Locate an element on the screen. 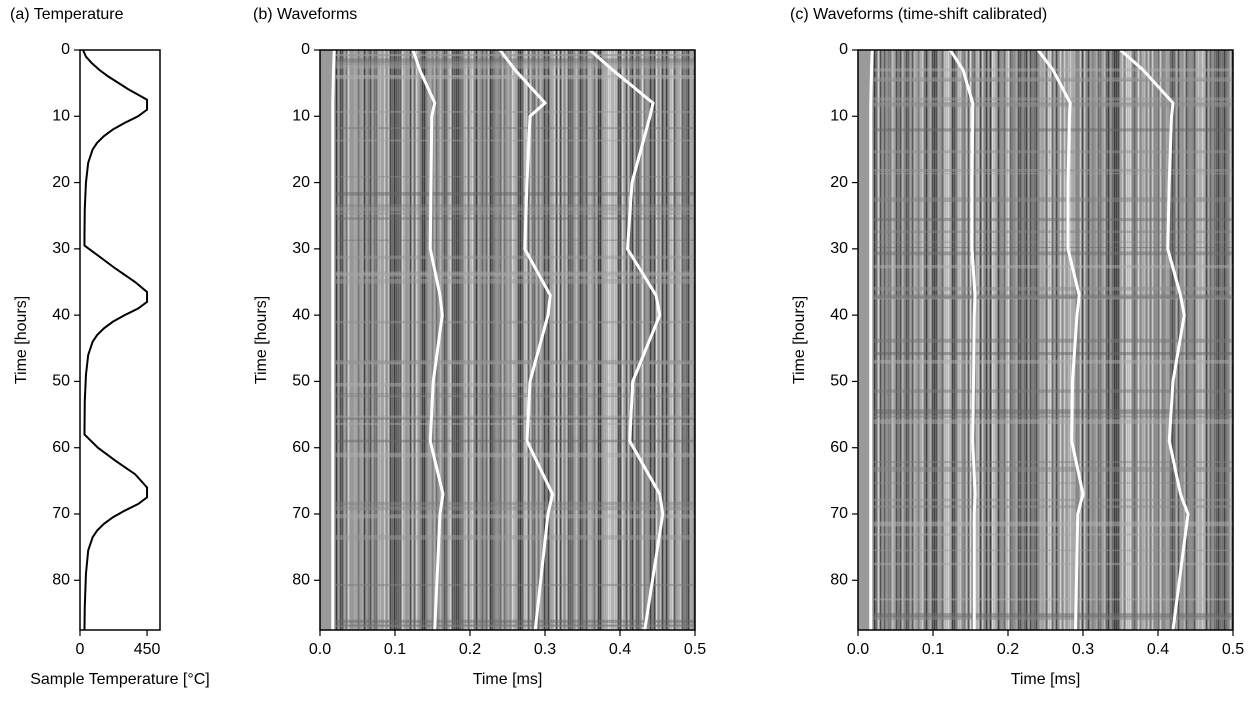 The width and height of the screenshot is (1253, 702). x-tick-label: 0.4 is located at coordinates (1158, 649).